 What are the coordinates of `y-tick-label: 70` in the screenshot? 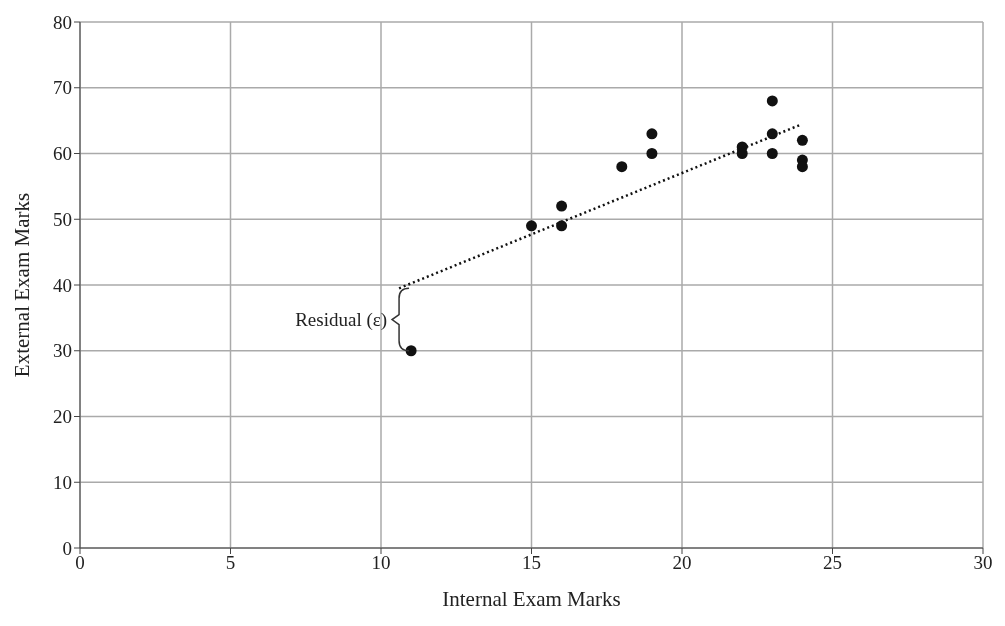 It's located at (62, 88).